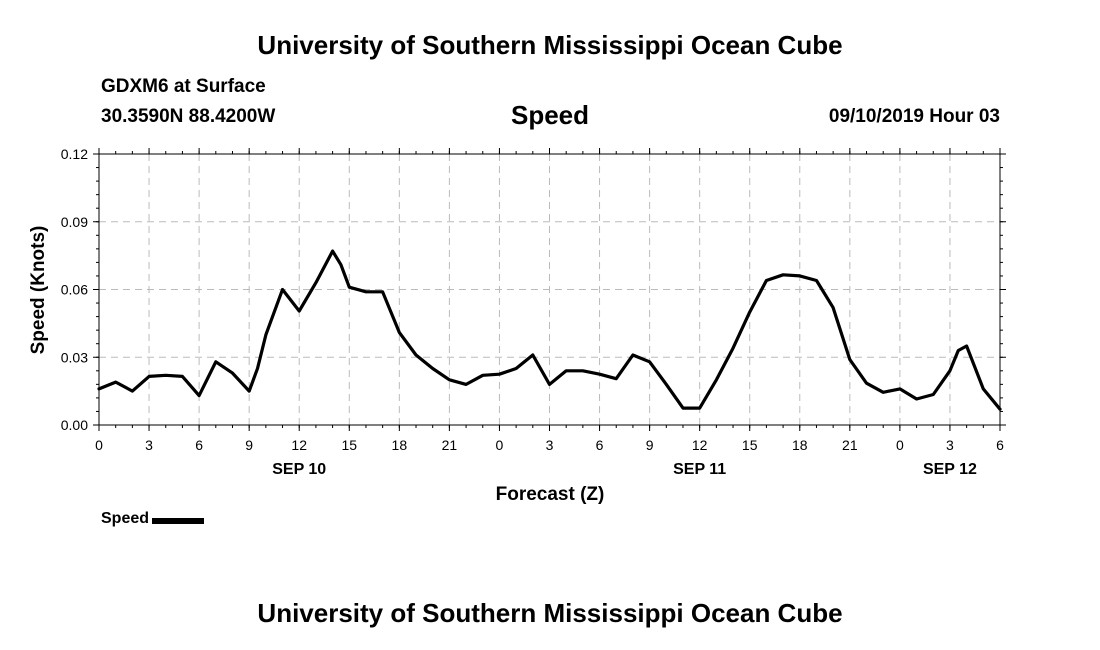 This screenshot has height=650, width=1100. What do you see at coordinates (699, 469) in the screenshot?
I see `date-label: SEP 11` at bounding box center [699, 469].